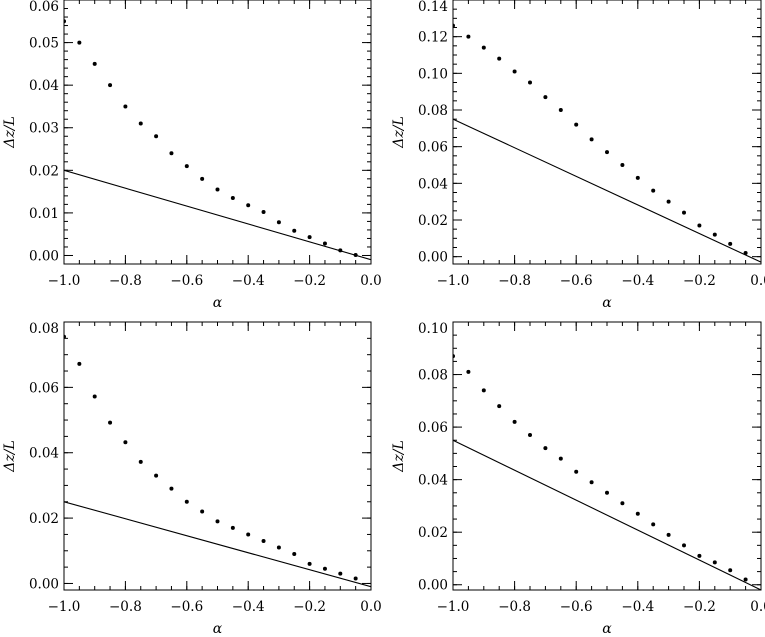 This screenshot has width=765, height=637. I want to click on y-tick-label: 0.03, so click(44, 129).